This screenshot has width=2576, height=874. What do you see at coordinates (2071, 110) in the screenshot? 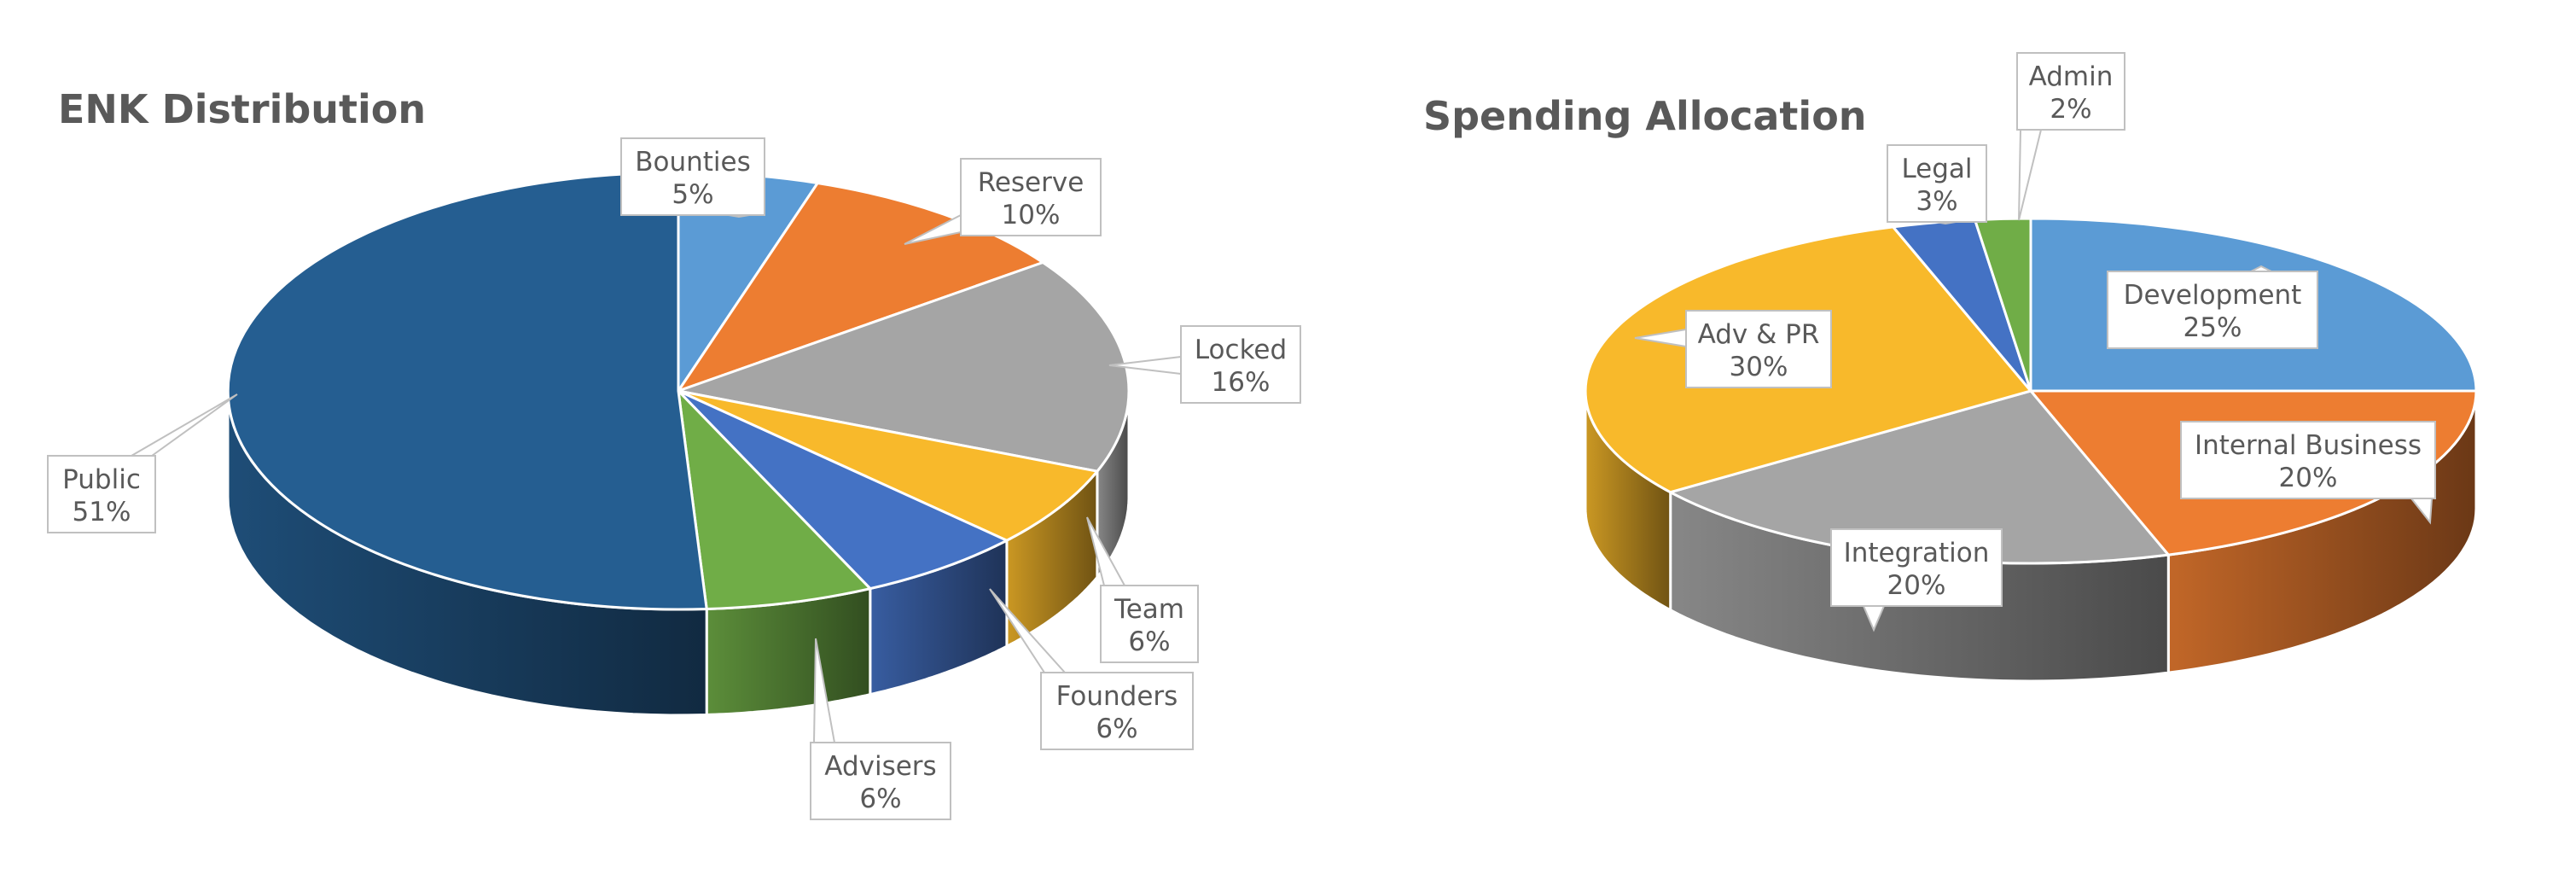
I see `slice-percent: 2%` at bounding box center [2071, 110].